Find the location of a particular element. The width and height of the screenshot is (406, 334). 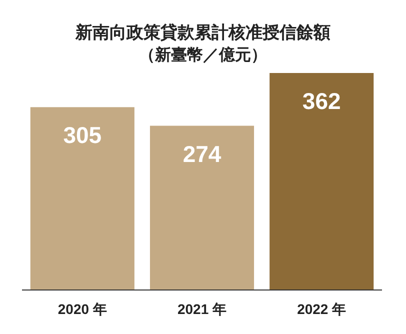

x-tick-label: 2021 年 is located at coordinates (202, 309).